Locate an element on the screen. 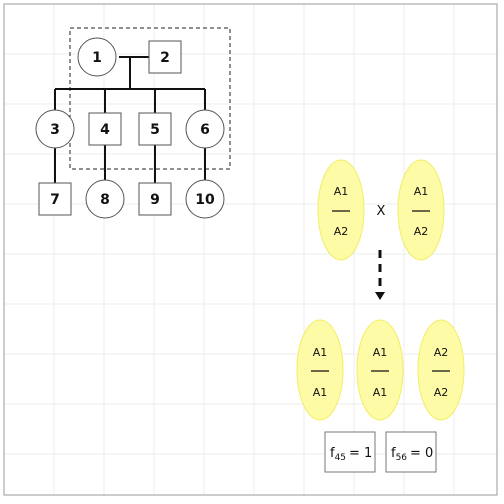 Image resolution: width=504 pixels, height=504 pixels. coefficient-f45-value: = 1 is located at coordinates (360, 453).